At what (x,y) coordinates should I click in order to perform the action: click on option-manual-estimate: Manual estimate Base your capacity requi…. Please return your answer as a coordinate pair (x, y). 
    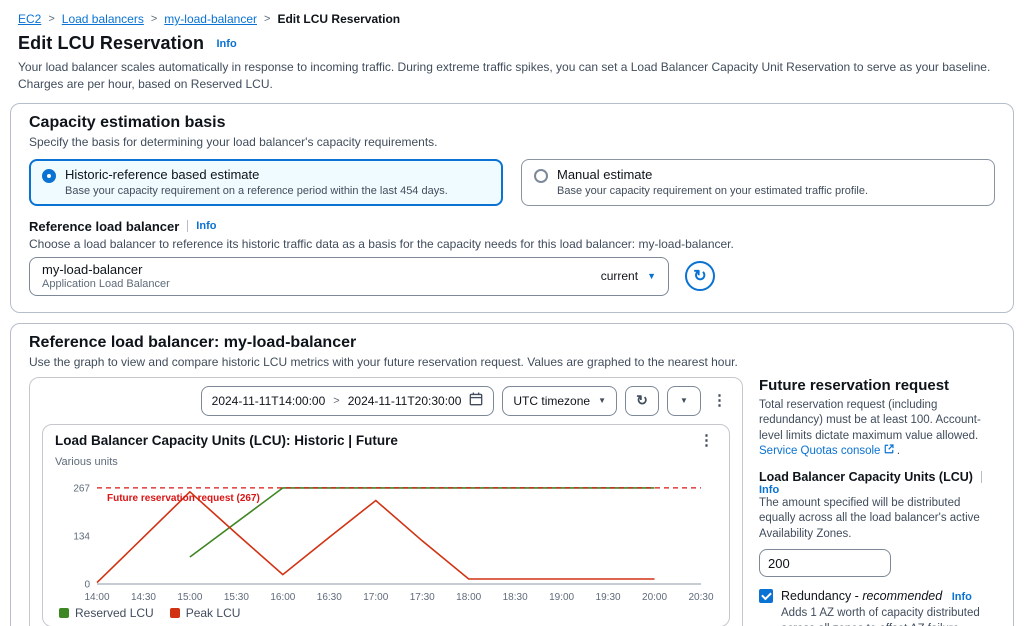
    Looking at the image, I should click on (758, 182).